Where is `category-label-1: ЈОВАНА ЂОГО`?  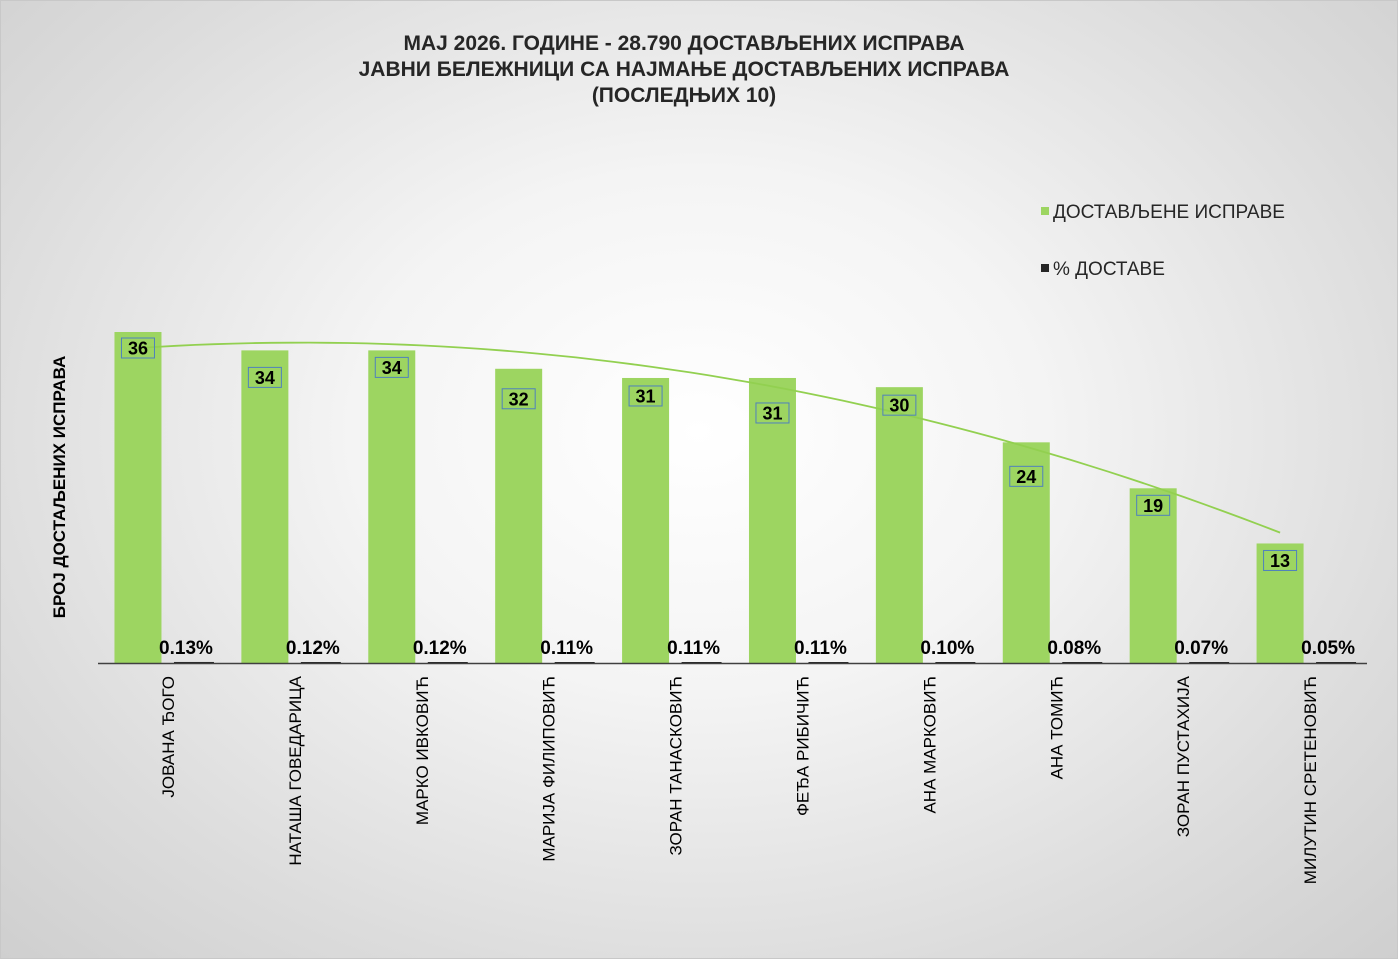 category-label-1: ЈОВАНА ЂОГО is located at coordinates (168, 737).